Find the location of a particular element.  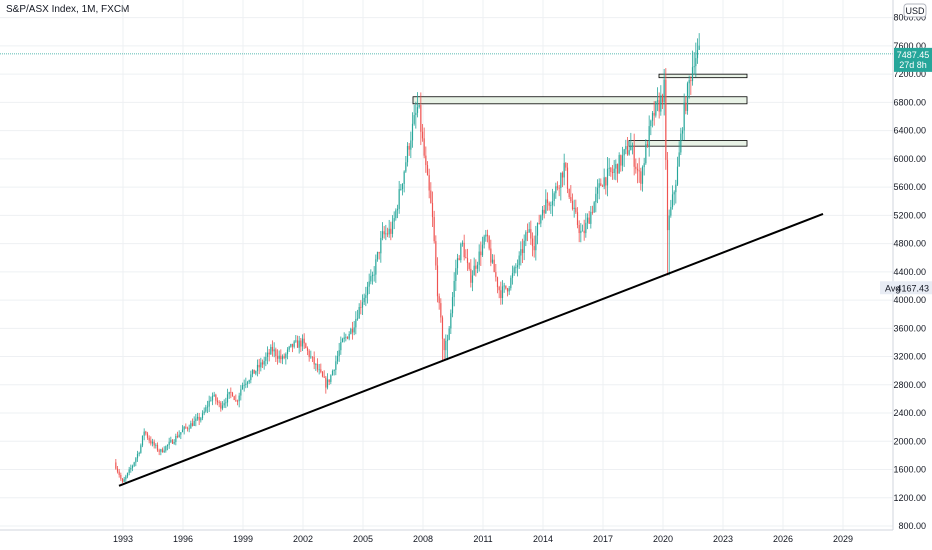

average-tag: Avg 4167.43 is located at coordinates (906, 288).